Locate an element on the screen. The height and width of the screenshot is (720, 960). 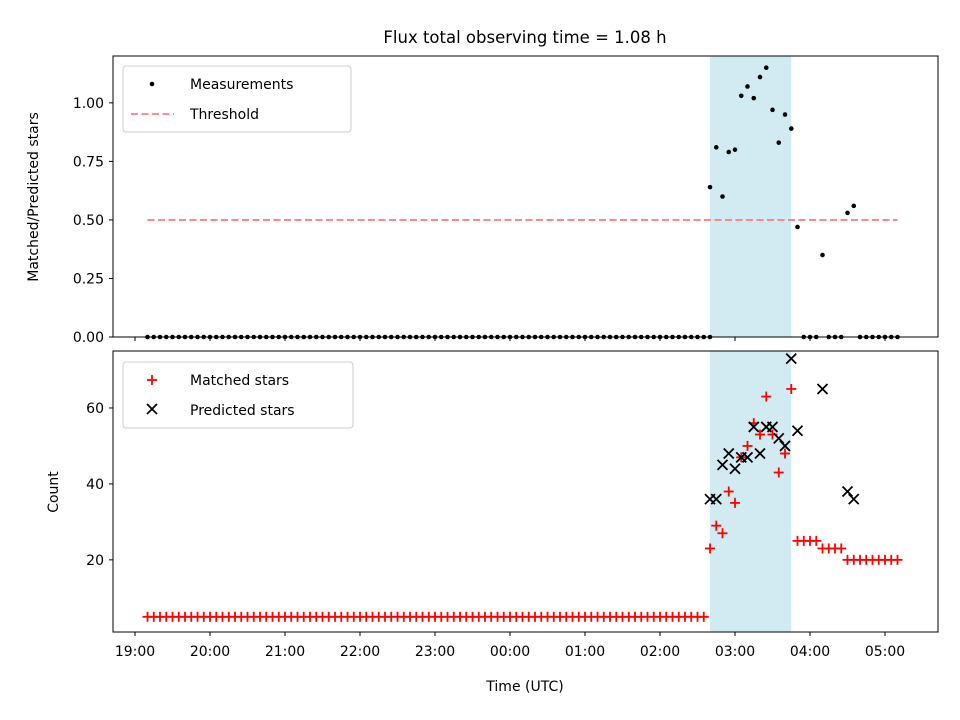
legend-marker-measurements is located at coordinates (152, 84).